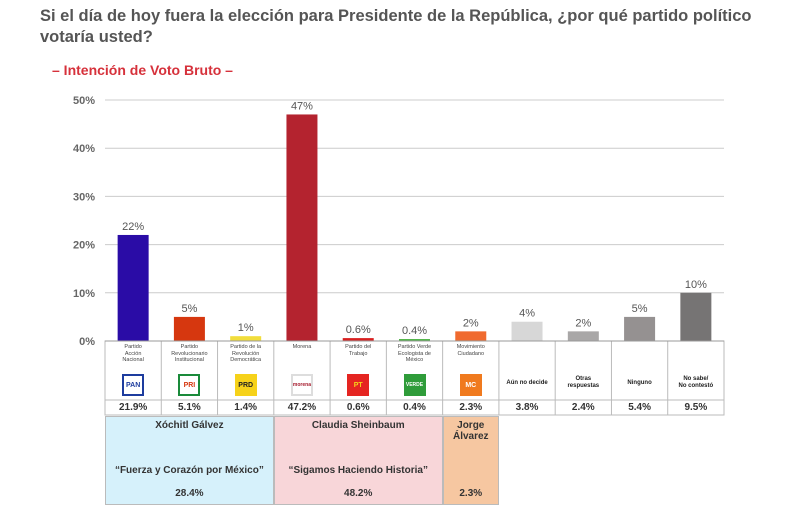 Image resolution: width=800 pixels, height=505 pixels. Describe the element at coordinates (527, 383) in the screenshot. I see `option-label: Aún no decide` at that location.